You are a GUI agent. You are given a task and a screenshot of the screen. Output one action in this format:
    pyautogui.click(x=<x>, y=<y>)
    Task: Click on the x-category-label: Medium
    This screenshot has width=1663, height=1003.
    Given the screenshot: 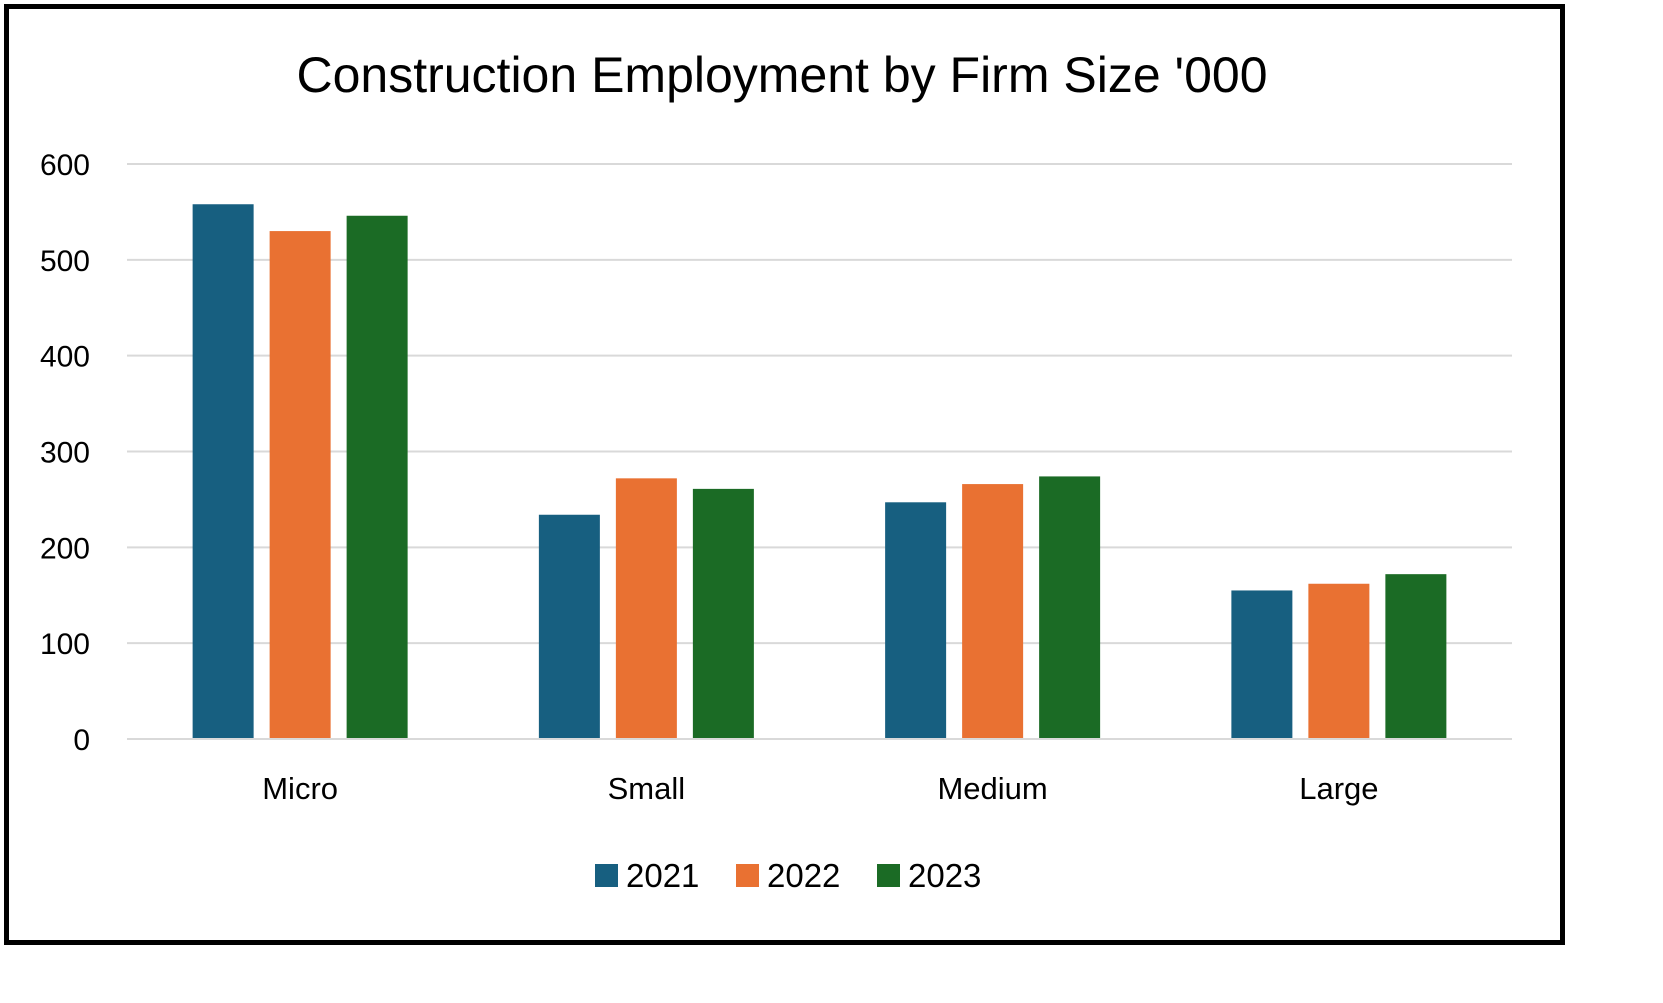 What is the action you would take?
    pyautogui.click(x=992, y=788)
    